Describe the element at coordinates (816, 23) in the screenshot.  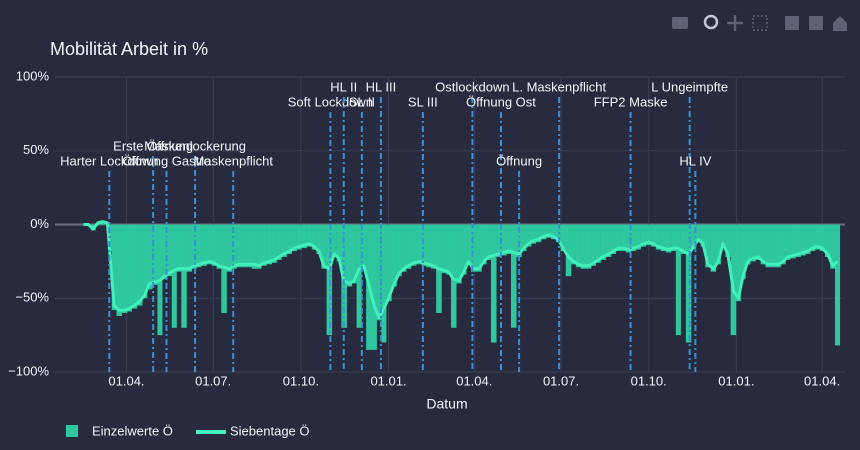
I see `zoom-out-icon` at that location.